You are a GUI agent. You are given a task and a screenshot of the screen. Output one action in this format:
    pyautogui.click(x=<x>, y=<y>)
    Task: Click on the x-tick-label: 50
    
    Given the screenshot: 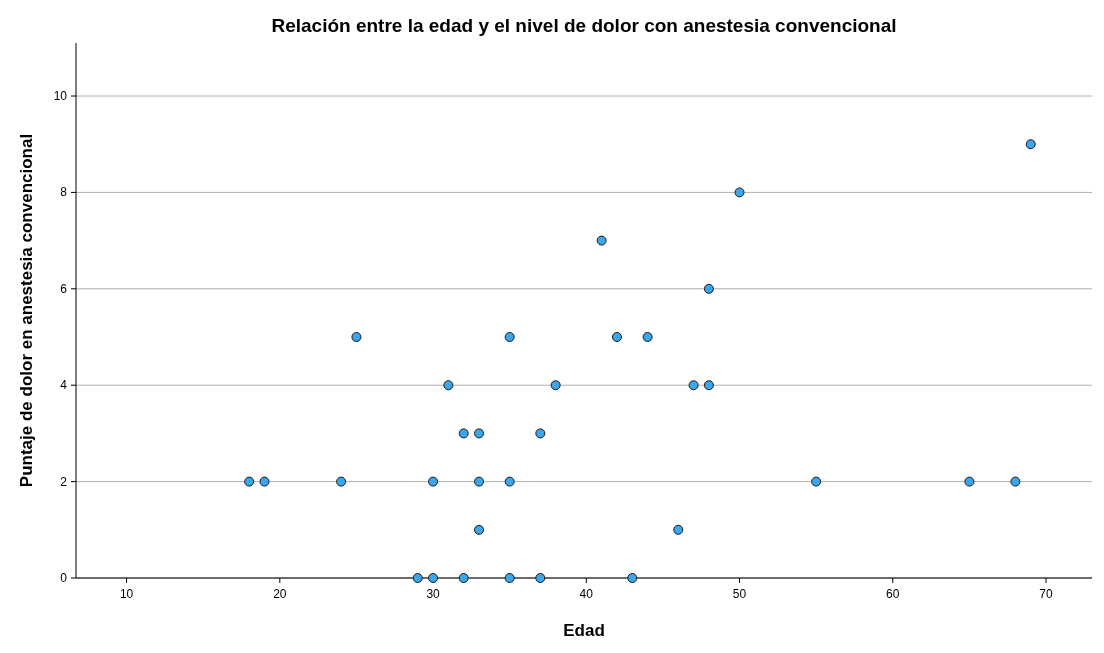 What is the action you would take?
    pyautogui.click(x=739, y=594)
    